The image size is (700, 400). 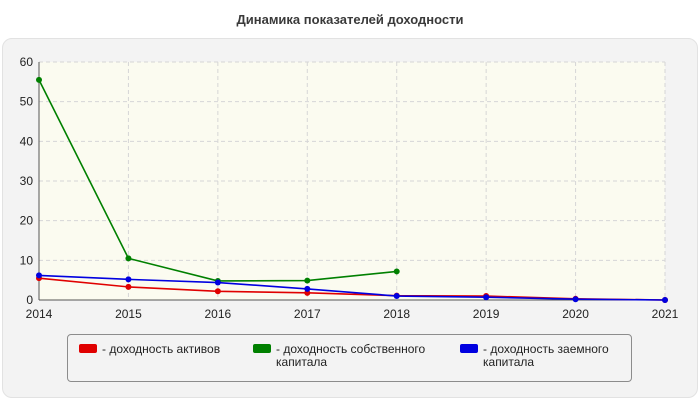 What do you see at coordinates (128, 314) in the screenshot?
I see `x-tick-label: 2015` at bounding box center [128, 314].